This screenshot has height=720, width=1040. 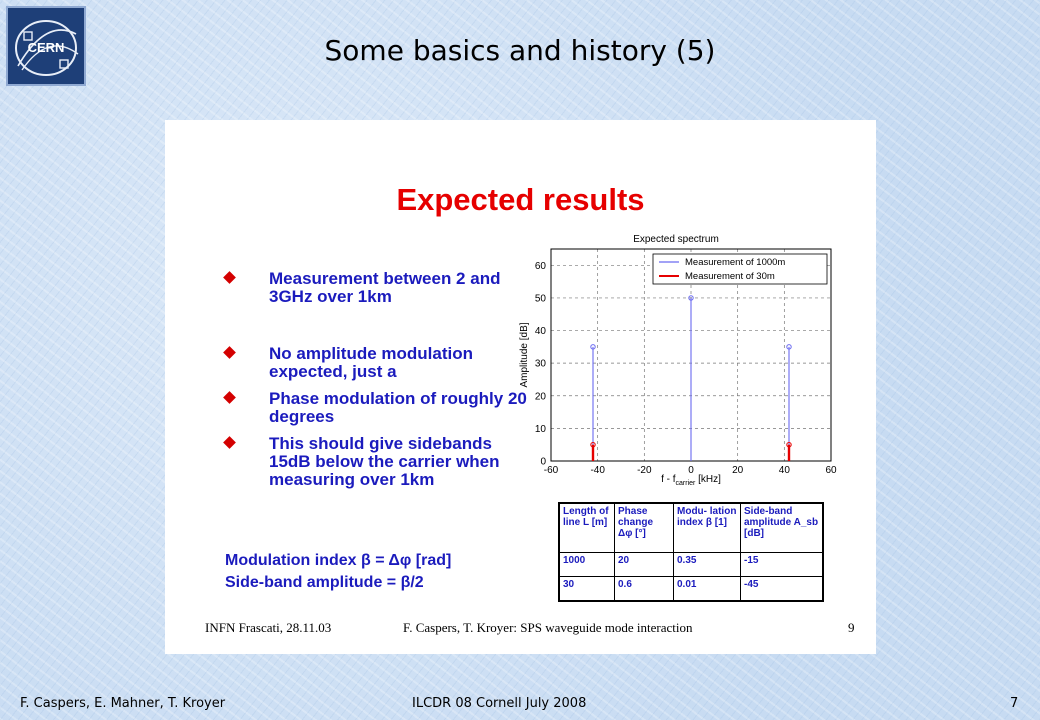 I want to click on x-axis-label-sub: carrier, so click(x=686, y=483).